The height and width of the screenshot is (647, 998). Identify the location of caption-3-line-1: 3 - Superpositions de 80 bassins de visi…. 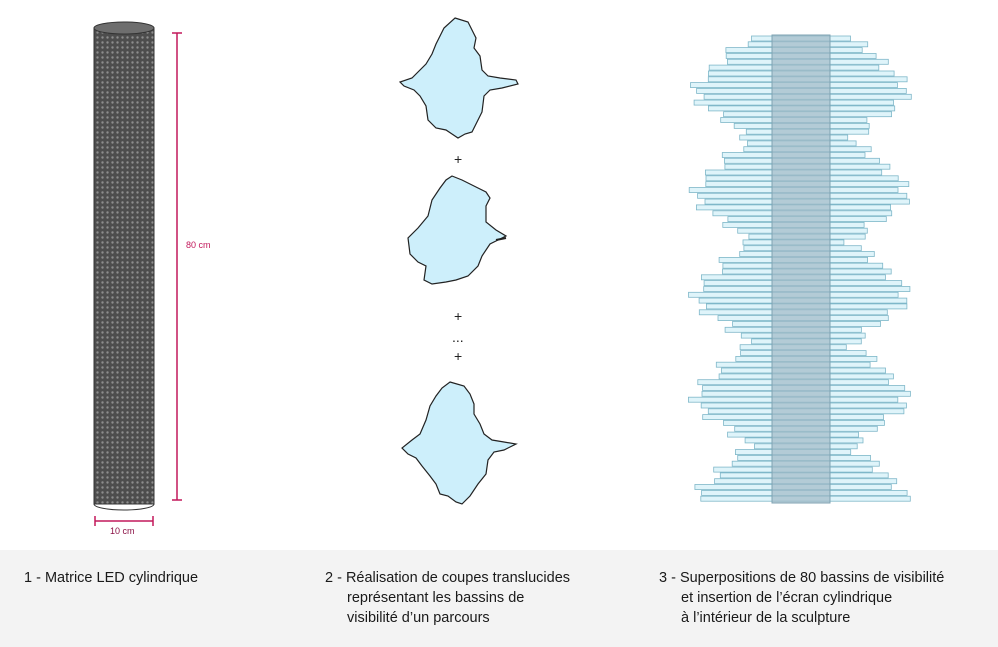
(802, 578).